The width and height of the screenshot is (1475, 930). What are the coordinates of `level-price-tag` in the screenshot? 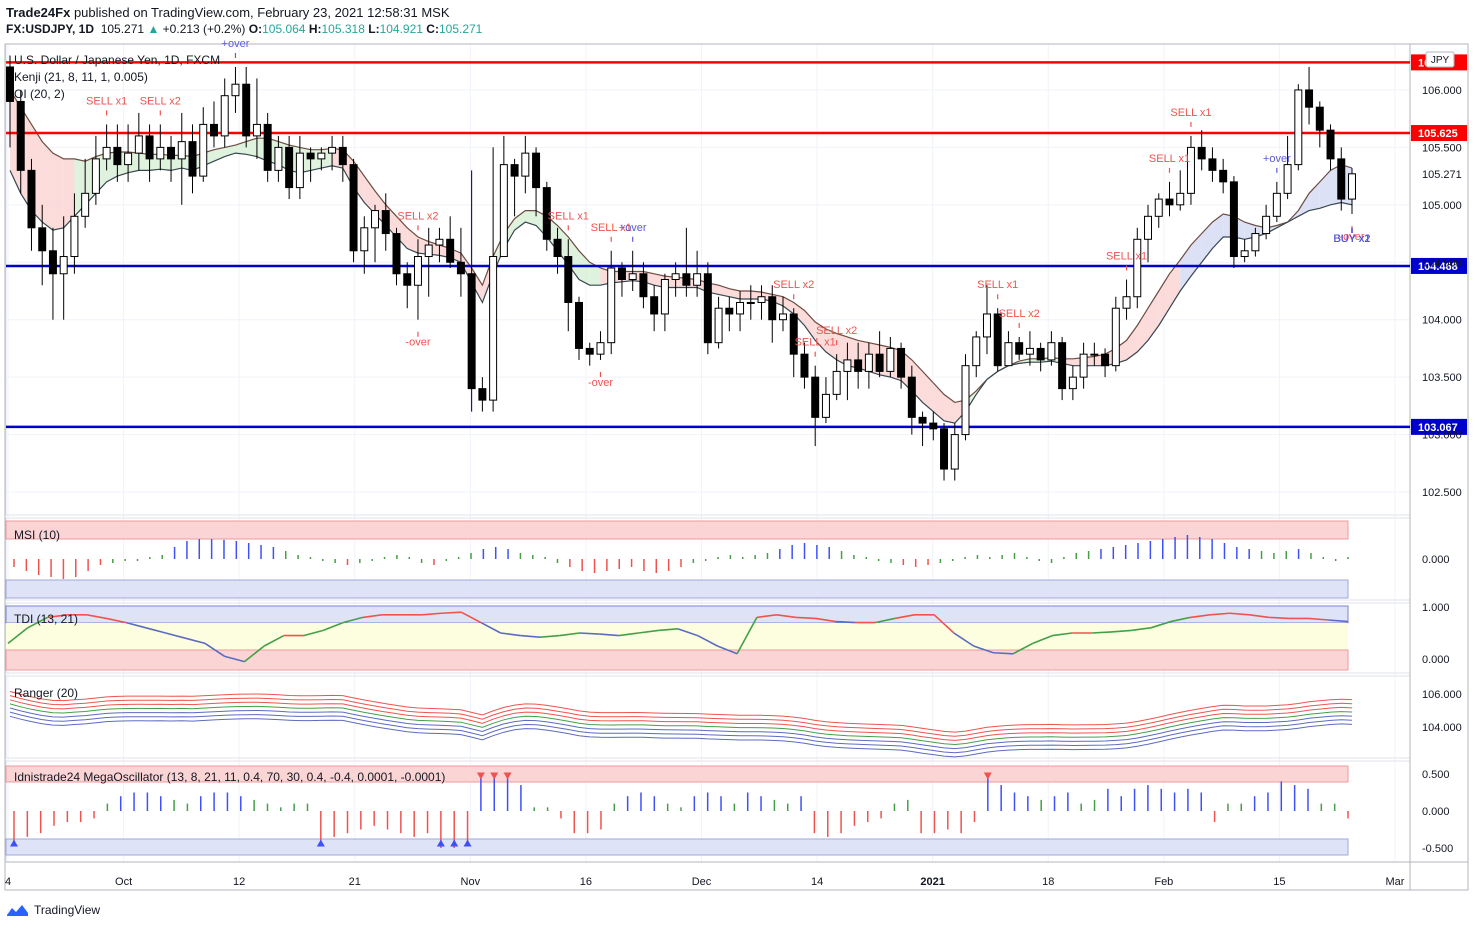 It's located at (1439, 426).